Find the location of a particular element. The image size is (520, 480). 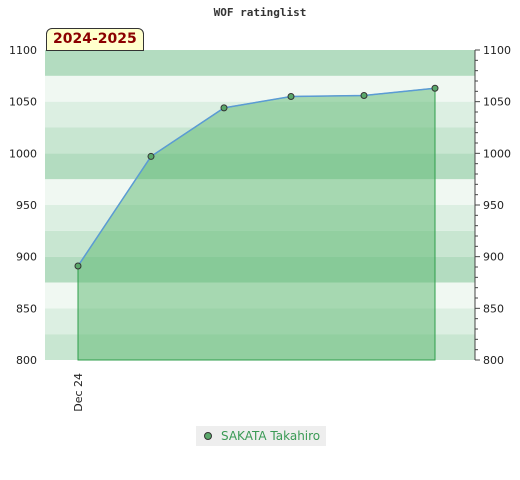

y-tick-label-left: 1000 is located at coordinates (23, 153).